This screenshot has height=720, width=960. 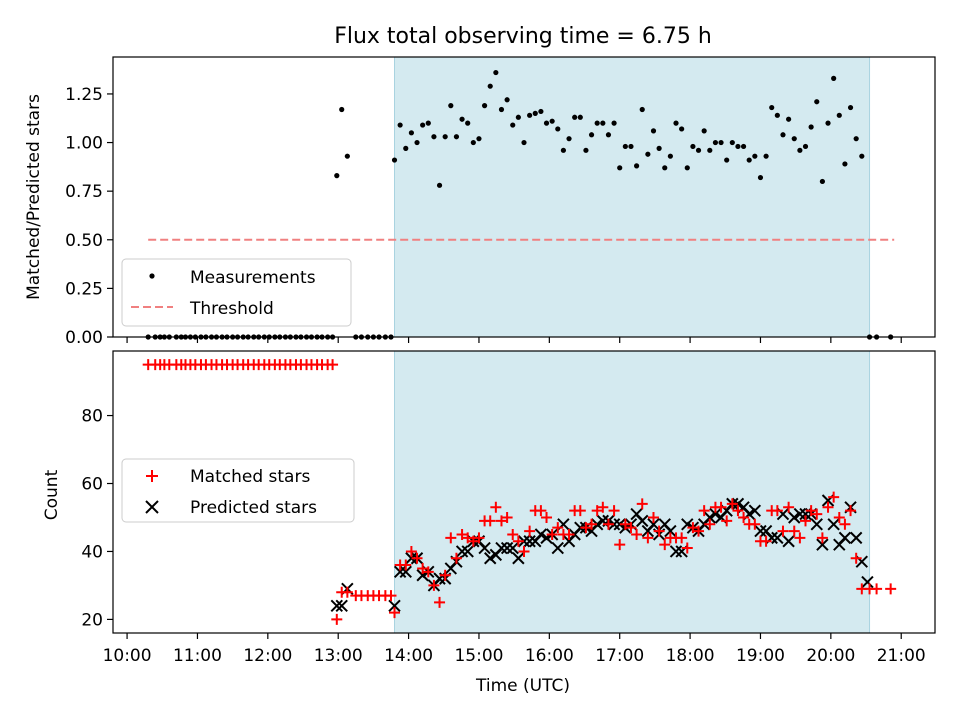 I want to click on legend-ratio: Measurements Threshold, so click(x=236, y=292).